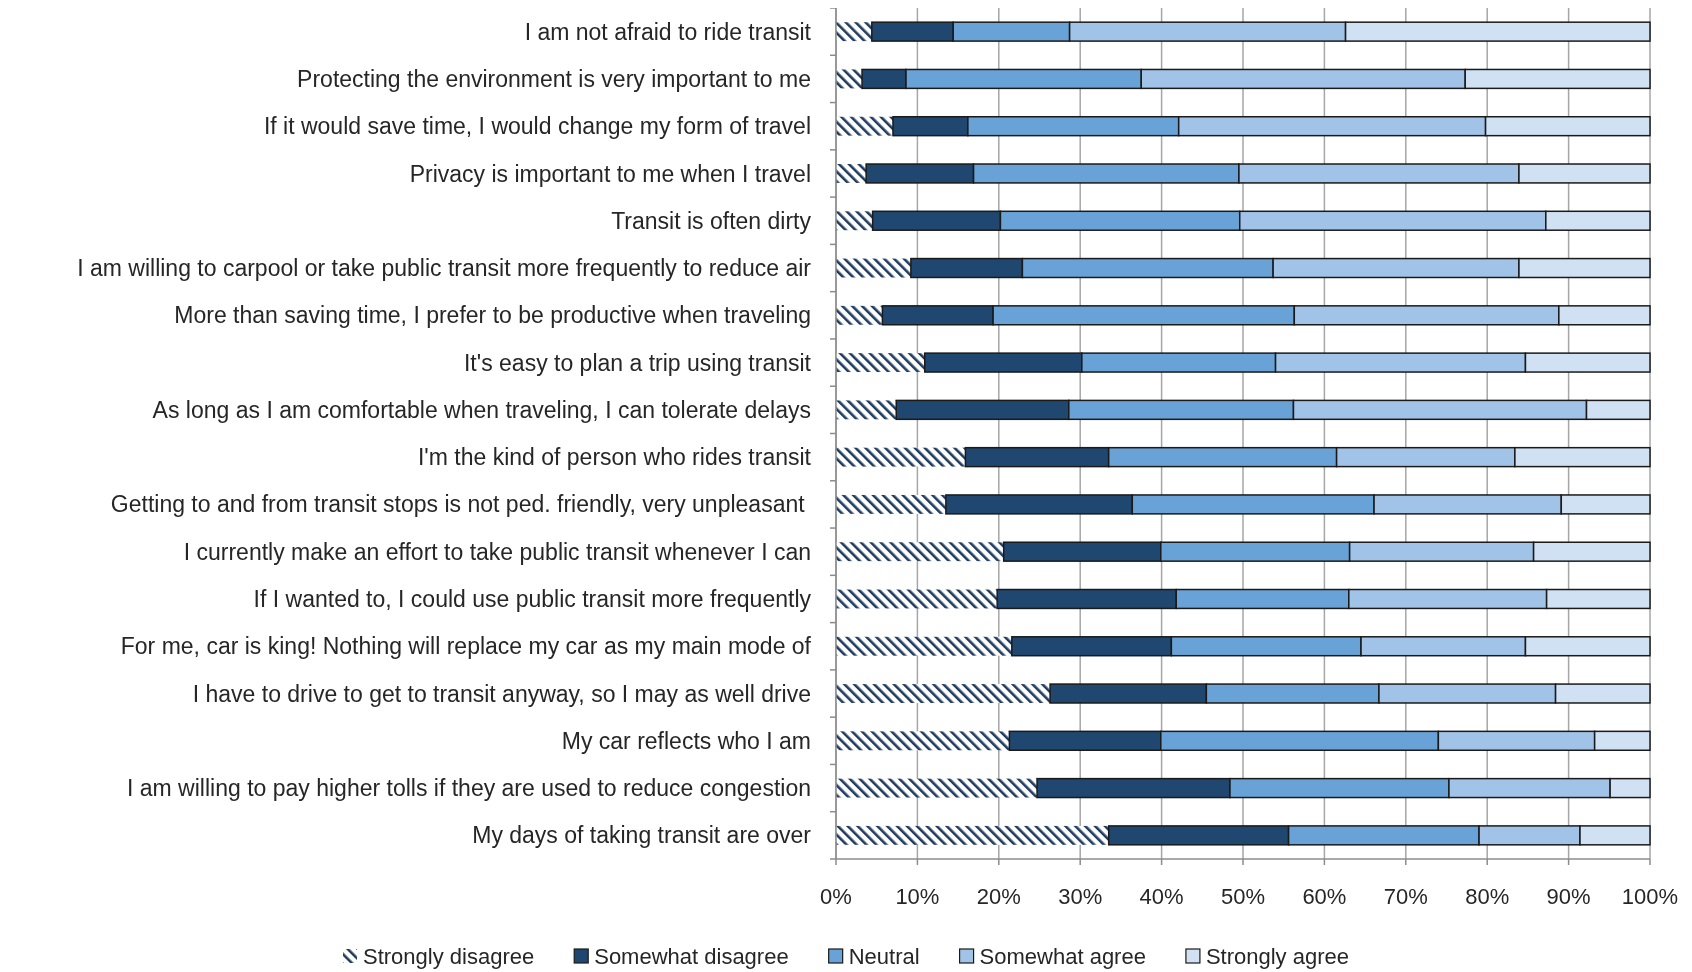  I want to click on legend-label: Strongly agree, so click(1277, 956).